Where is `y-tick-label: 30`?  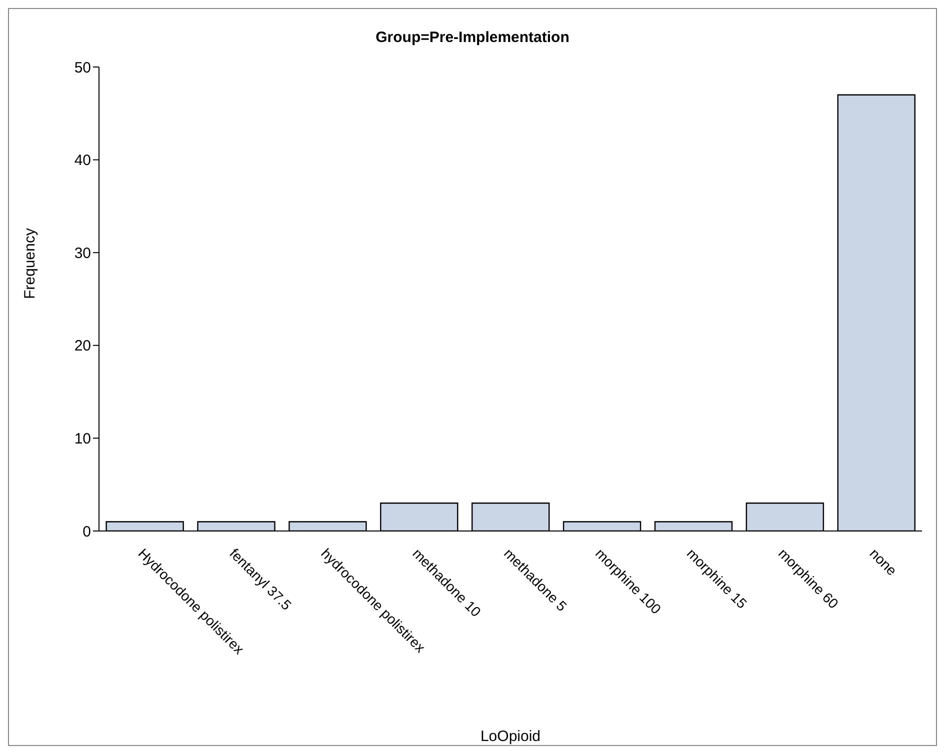
y-tick-label: 30 is located at coordinates (82, 253).